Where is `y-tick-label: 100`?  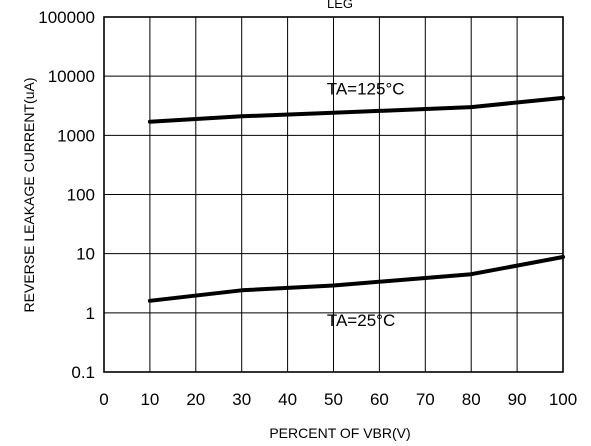 y-tick-label: 100 is located at coordinates (81, 195).